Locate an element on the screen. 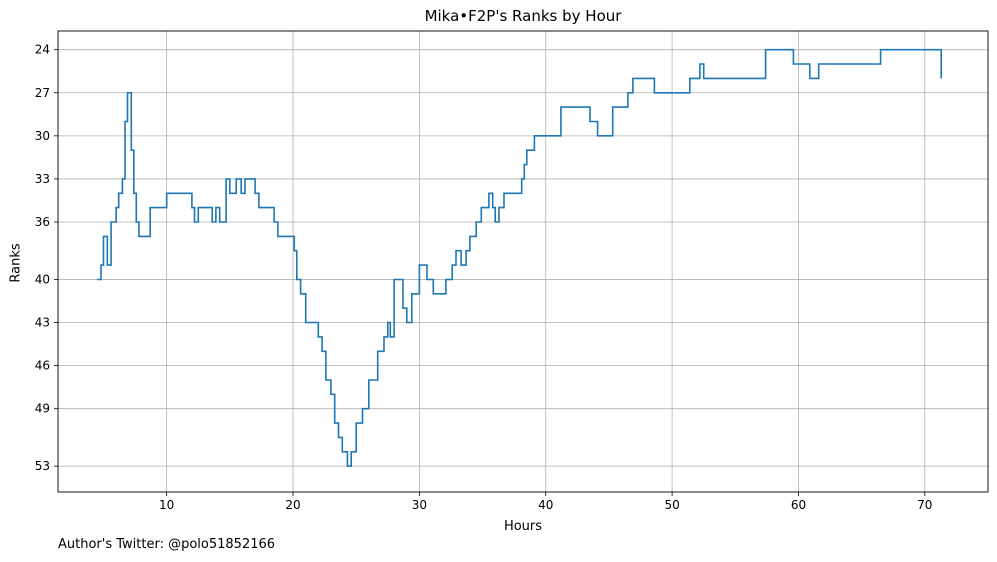 The width and height of the screenshot is (997, 562). y-tick-label: 30 is located at coordinates (42, 136).